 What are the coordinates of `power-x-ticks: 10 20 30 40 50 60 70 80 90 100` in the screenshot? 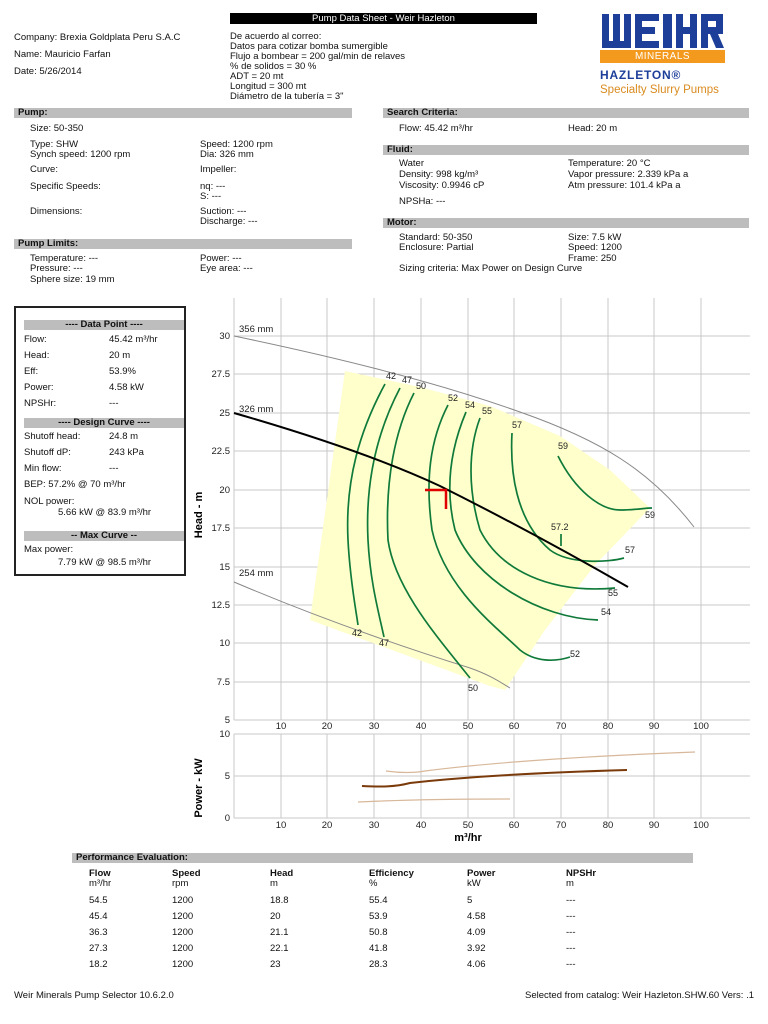 It's located at (492, 825).